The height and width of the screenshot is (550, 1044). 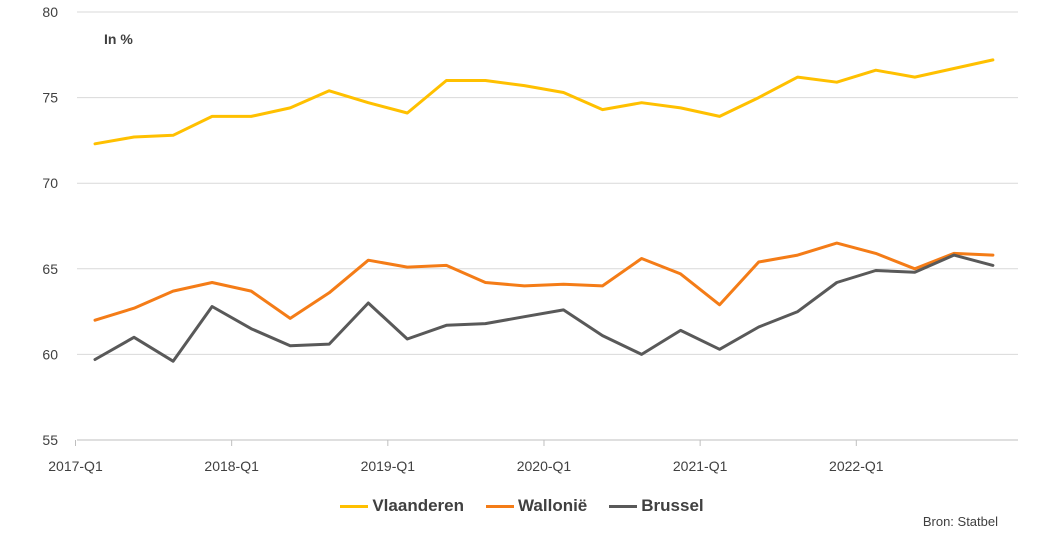 What do you see at coordinates (50, 440) in the screenshot?
I see `y-tick-label: 55` at bounding box center [50, 440].